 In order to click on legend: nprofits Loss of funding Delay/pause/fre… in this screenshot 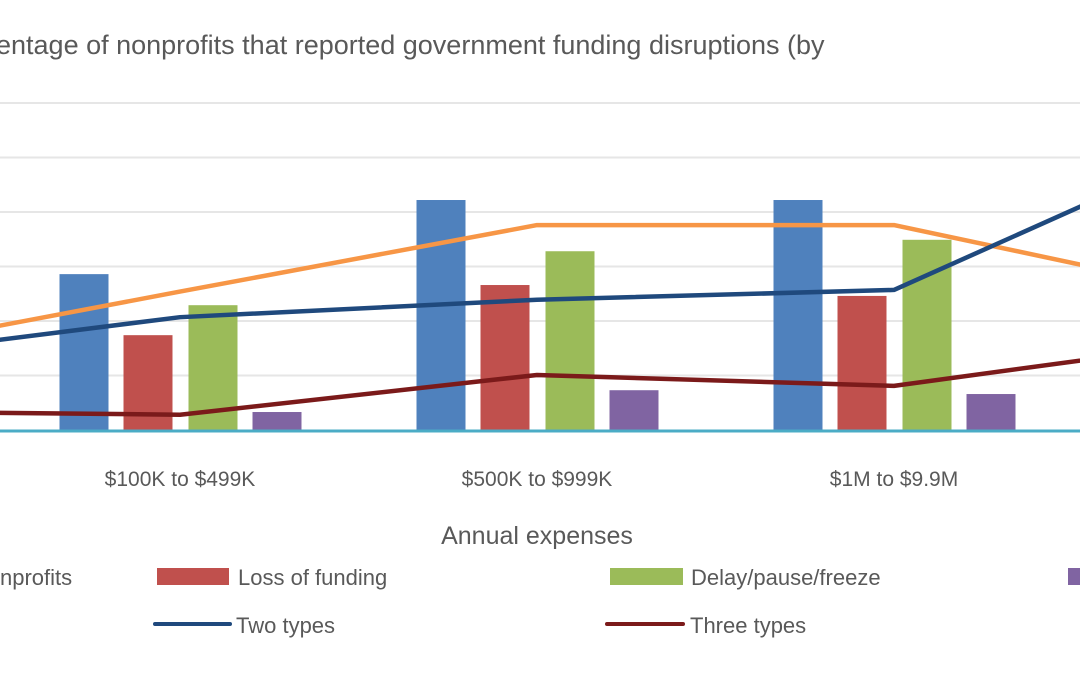, I will do `click(540, 601)`.